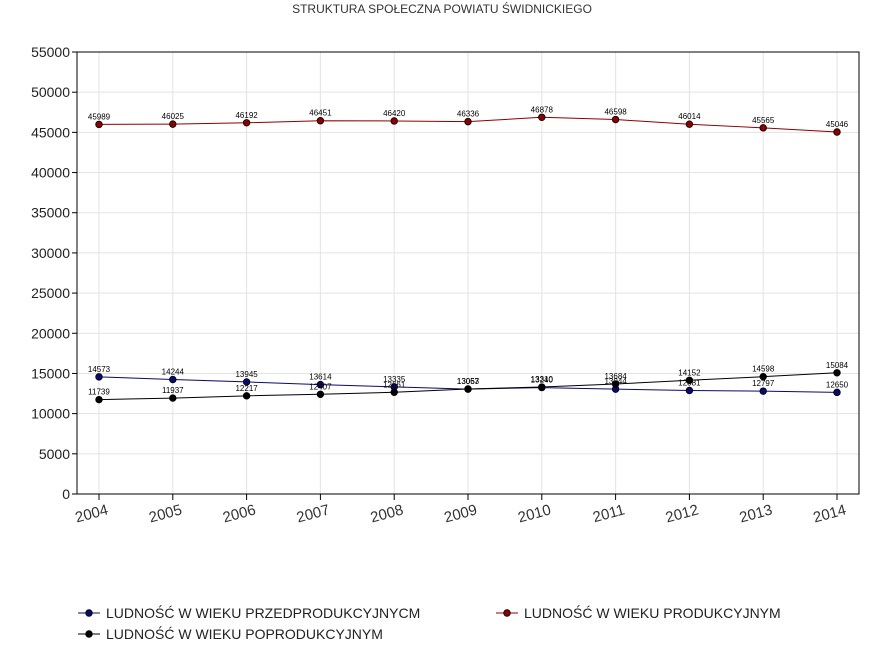  Describe the element at coordinates (615, 112) in the screenshot. I see `data-label: 46598` at that location.